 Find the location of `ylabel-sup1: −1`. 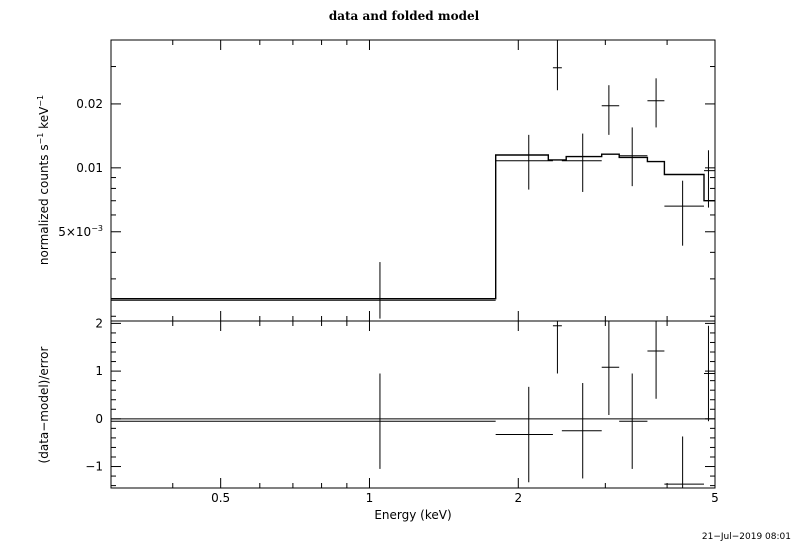

ylabel-sup1: −1 is located at coordinates (40, 139).